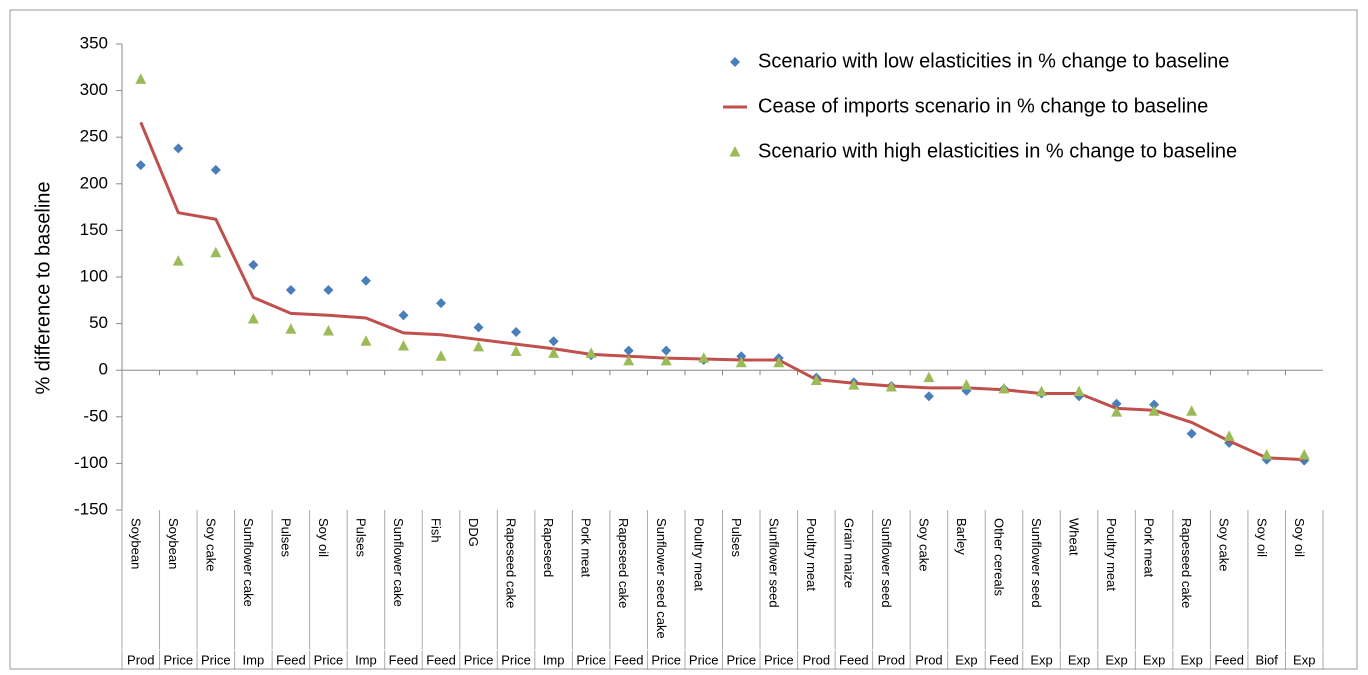  I want to click on y-tick-label: -100, so click(91, 462).